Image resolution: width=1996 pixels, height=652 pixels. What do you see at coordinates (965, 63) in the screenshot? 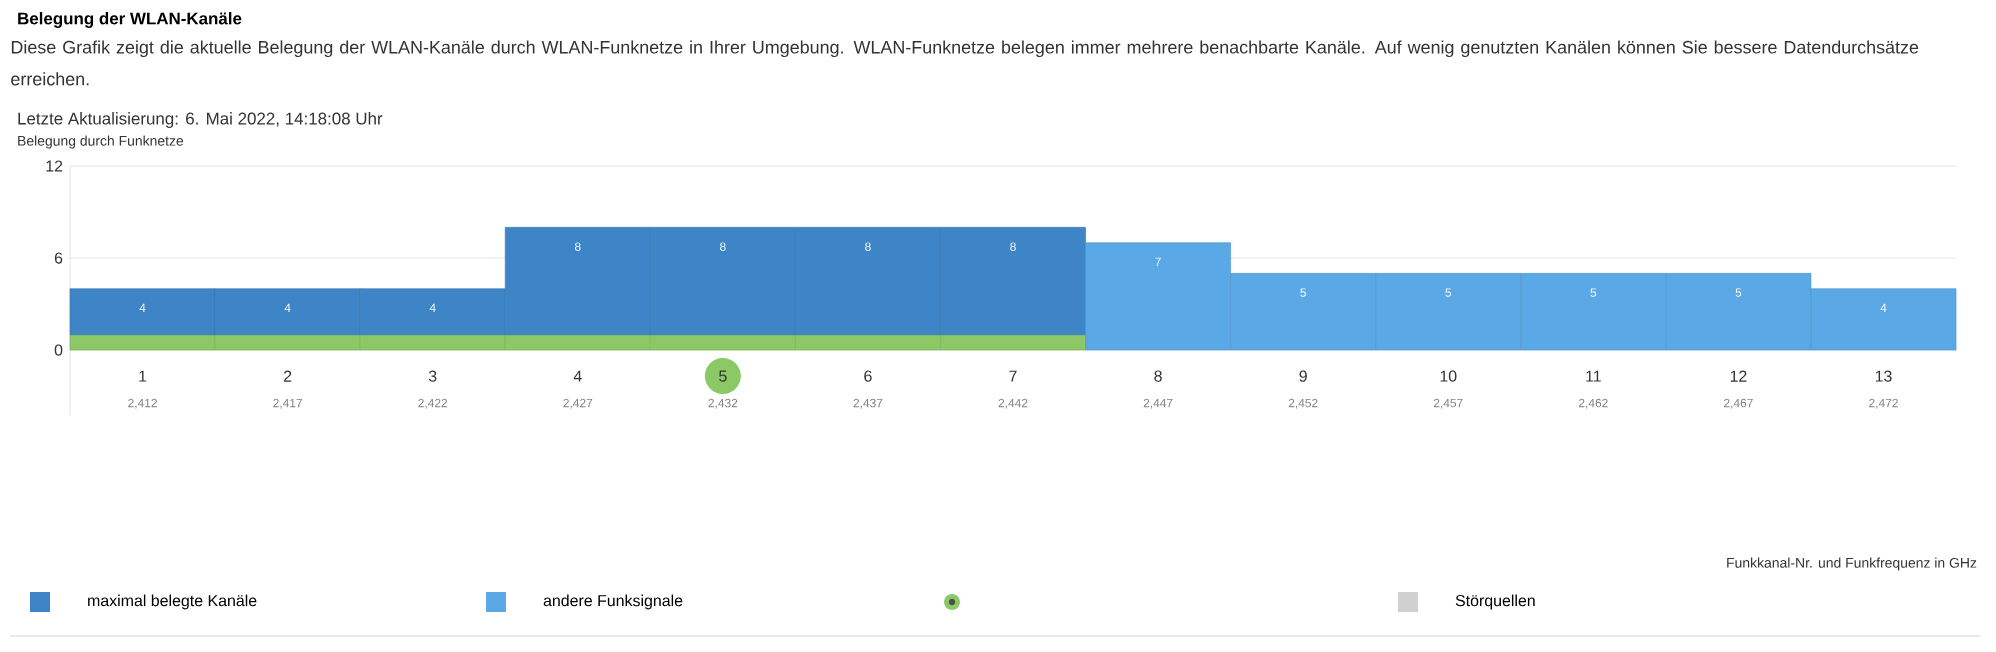
I see `chart-subtitle: Diese Grafik zeigt die aktuelle Belegung der WLAN-Kanäle durch WLAN-Funknetze in Ihrer Umgebung. WLAN-Funknetze belegen immer mehrere benachbarte Kanäle. Auf wenig genutzten Kanälen können Sie bessere Datendurchsätze erreichen.` at bounding box center [965, 63].